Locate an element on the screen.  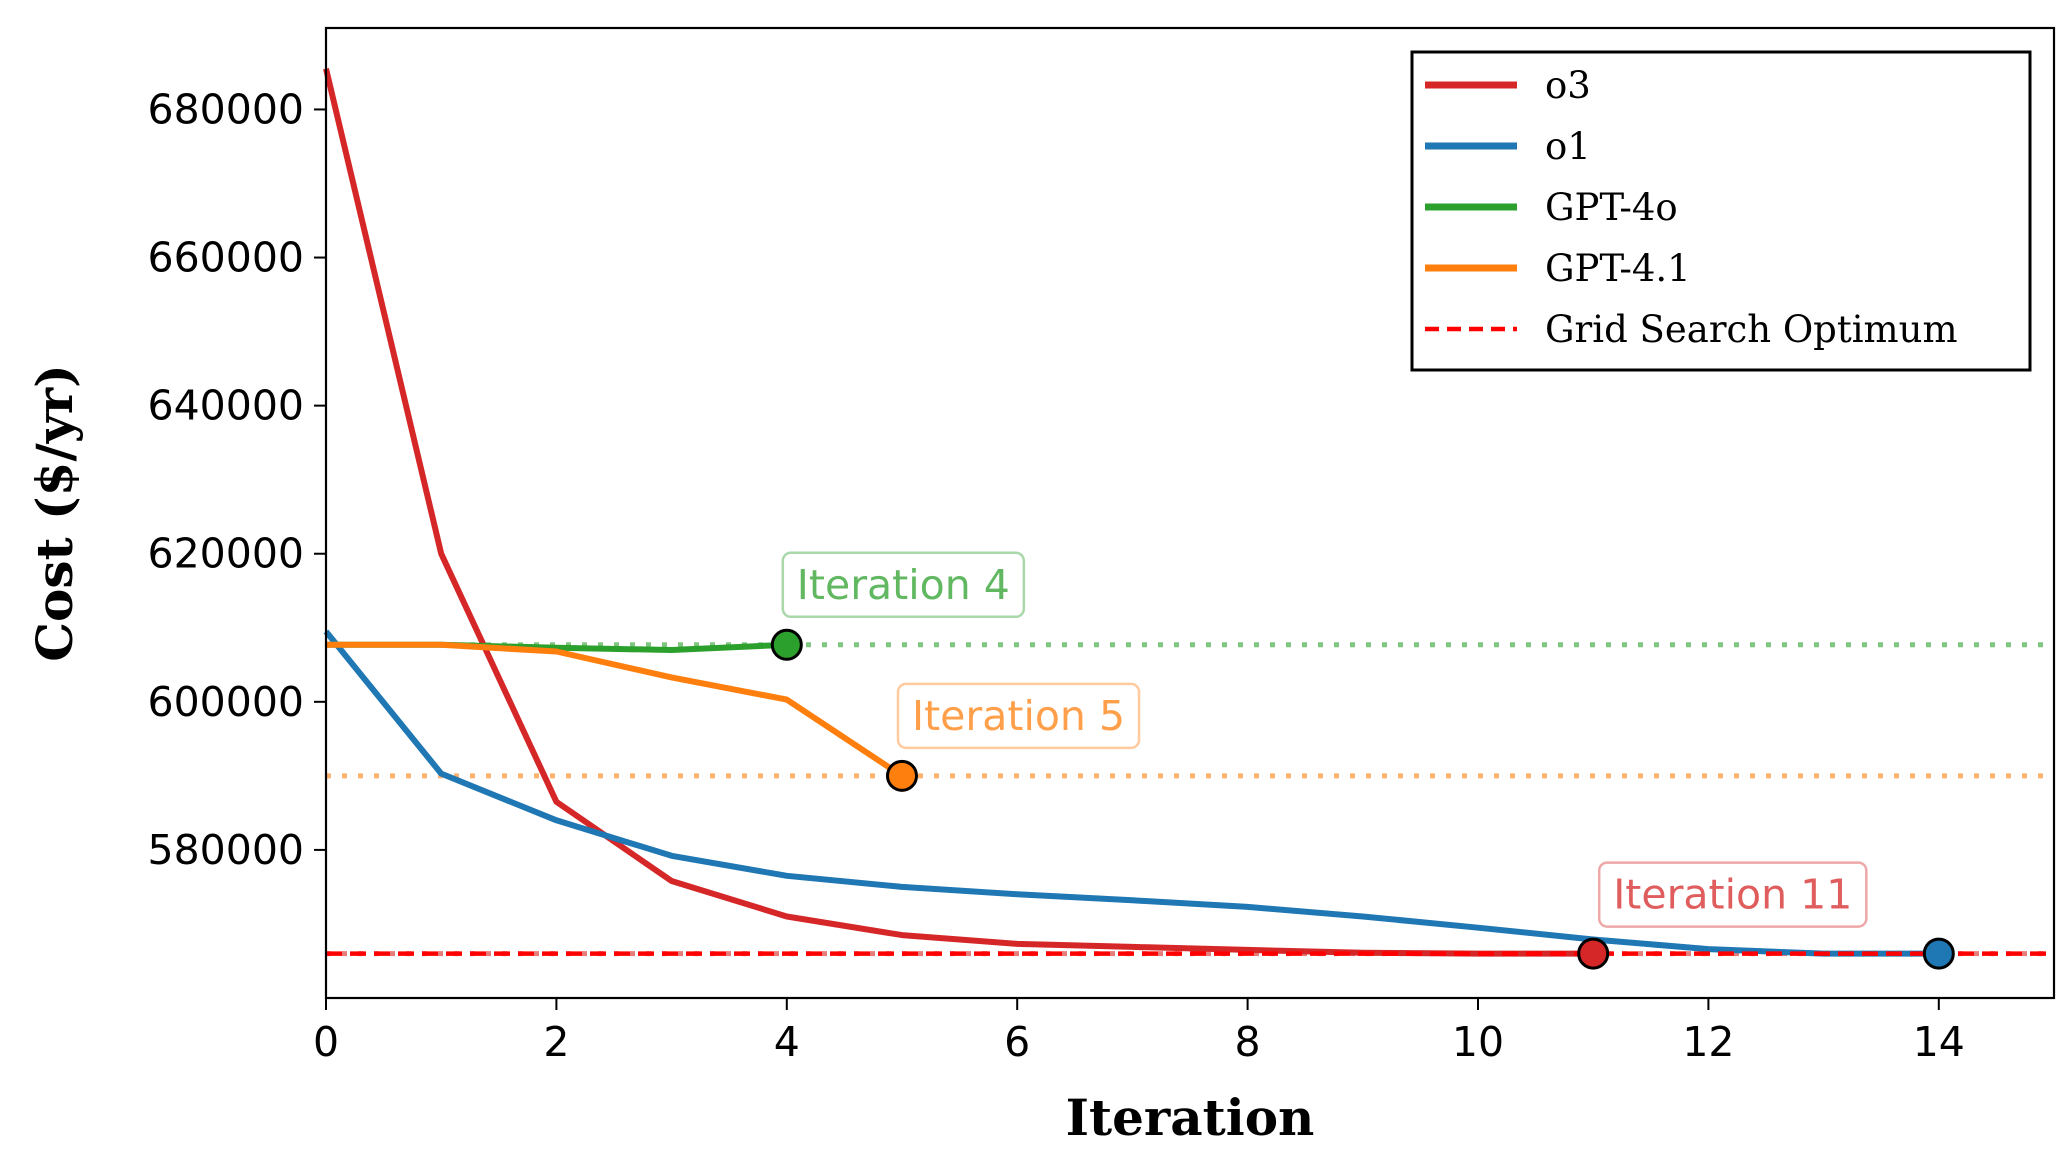
y-tick-label: 680000 is located at coordinates (225, 109).